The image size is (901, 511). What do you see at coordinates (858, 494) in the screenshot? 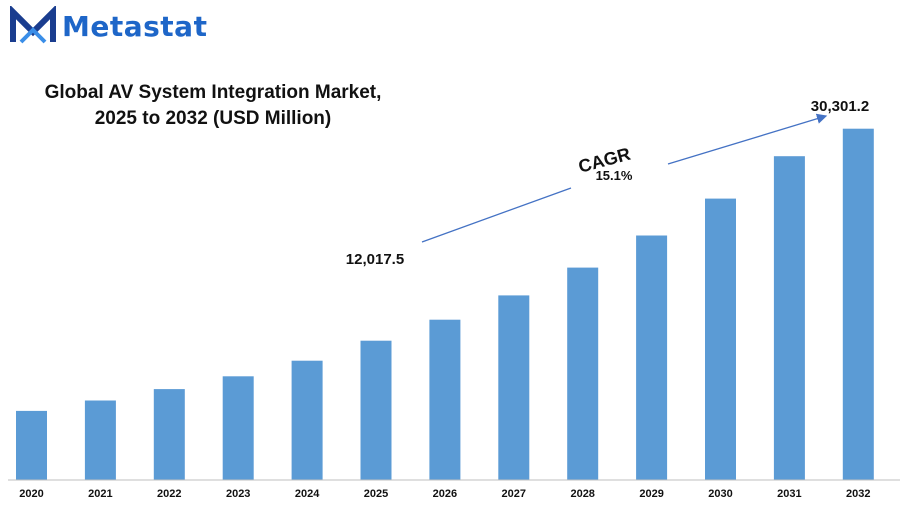
I see `x-tick-label-2032: 2032` at bounding box center [858, 494].